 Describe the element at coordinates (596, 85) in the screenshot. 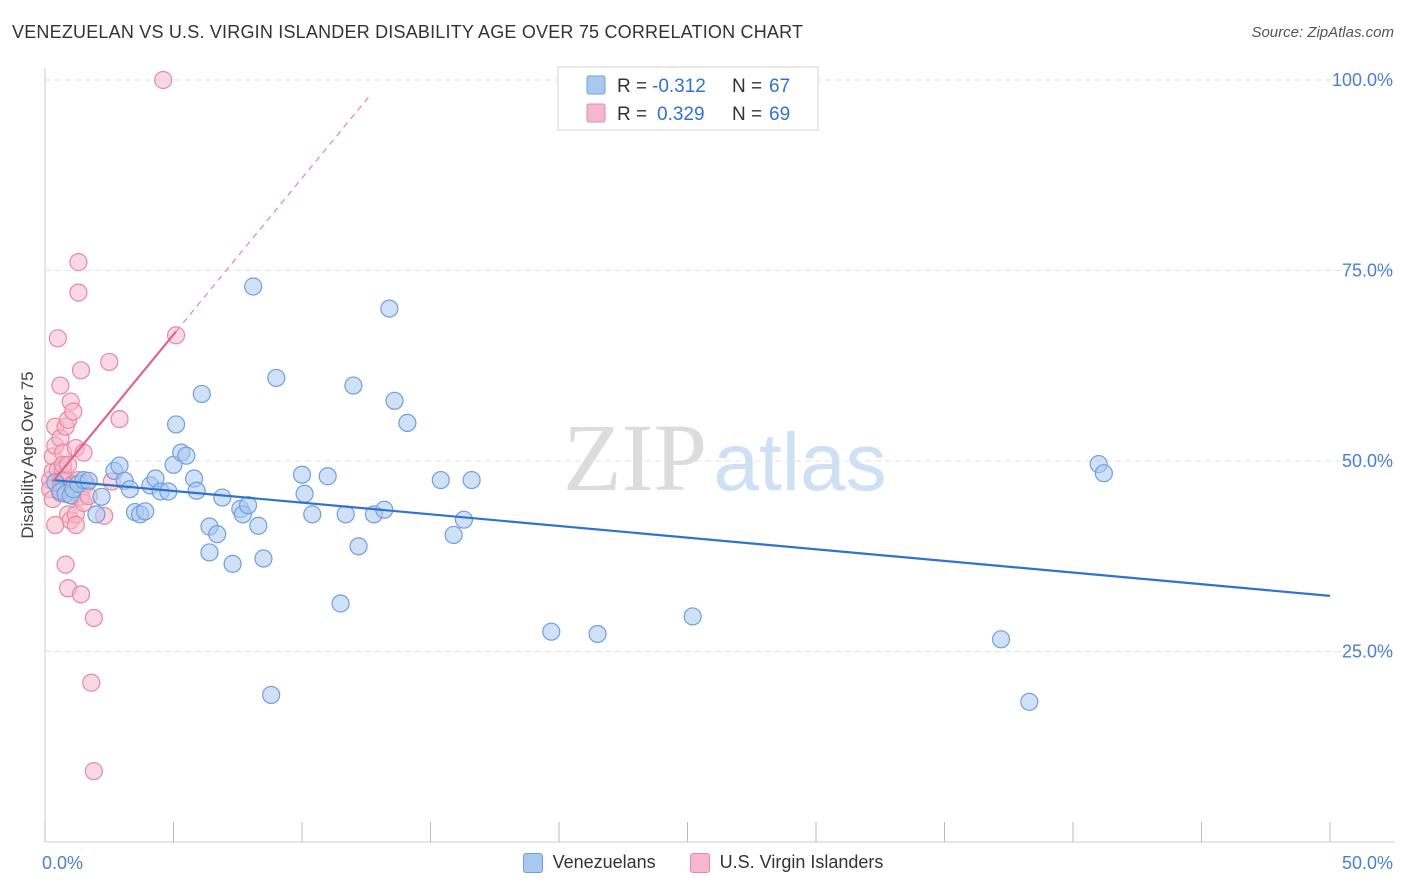

I see `stats-swatch-venezuelans` at that location.